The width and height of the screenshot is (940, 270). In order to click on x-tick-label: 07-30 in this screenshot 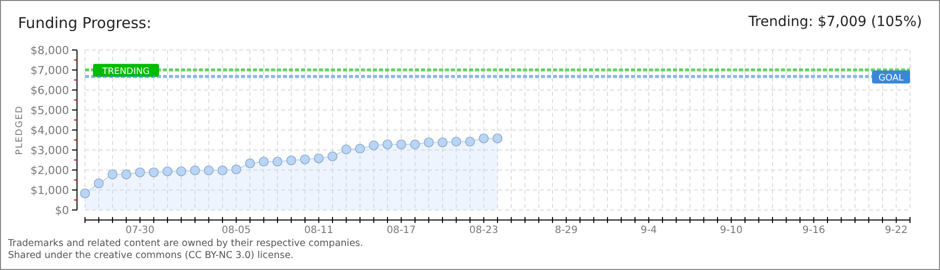, I will do `click(140, 230)`.